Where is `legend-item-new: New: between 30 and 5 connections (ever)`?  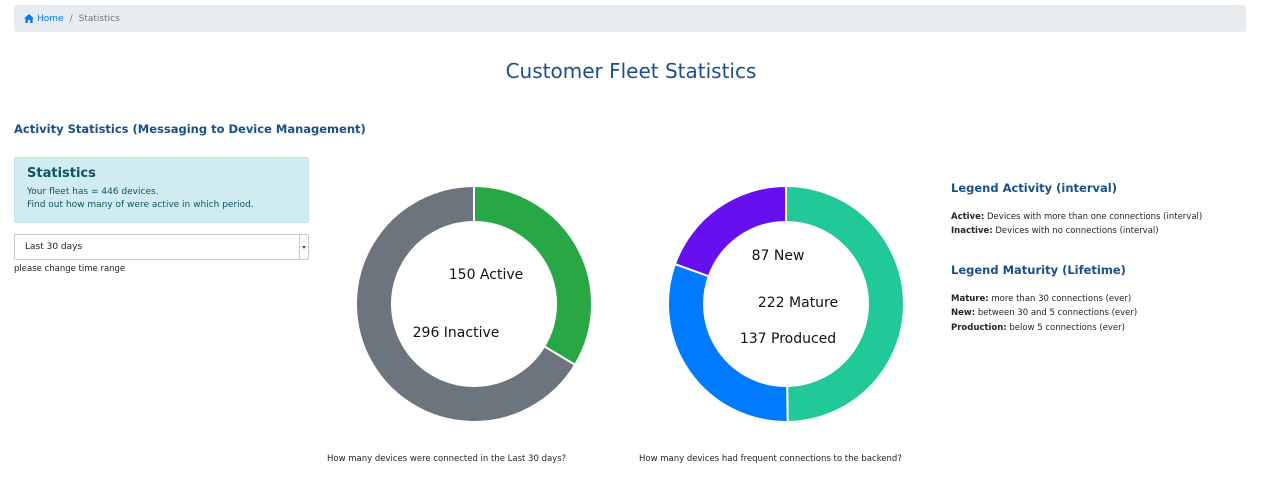 legend-item-new: New: between 30 and 5 connections (ever) is located at coordinates (1044, 313).